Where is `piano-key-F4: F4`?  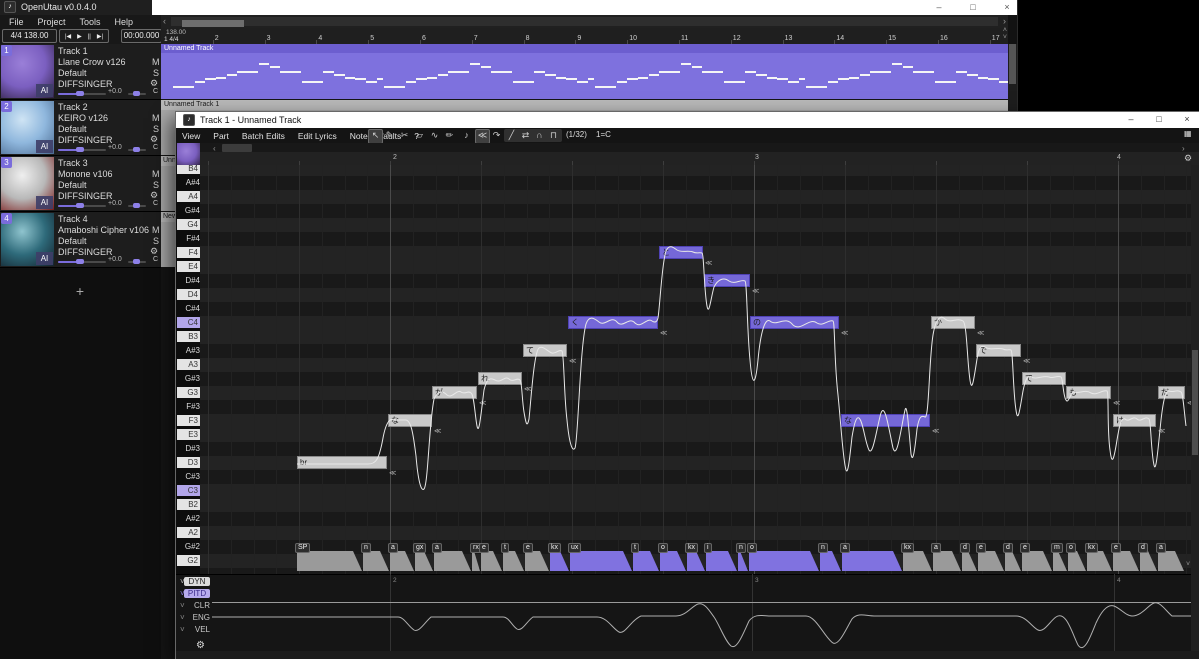 piano-key-F4: F4 is located at coordinates (188, 252).